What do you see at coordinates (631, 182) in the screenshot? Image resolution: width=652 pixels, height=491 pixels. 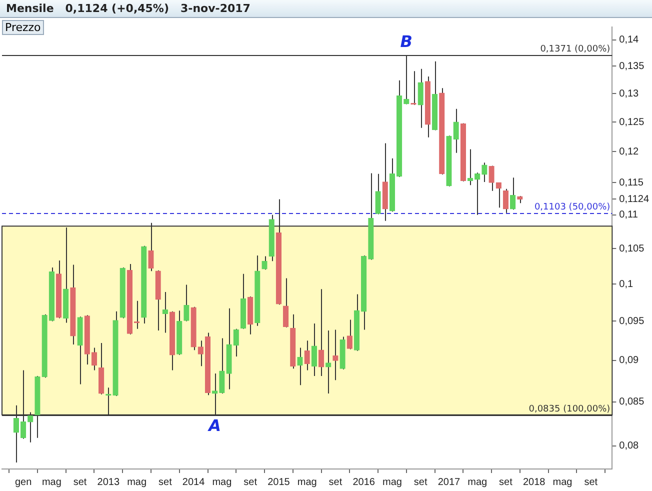 I see `y-tick-label: 0,115` at bounding box center [631, 182].